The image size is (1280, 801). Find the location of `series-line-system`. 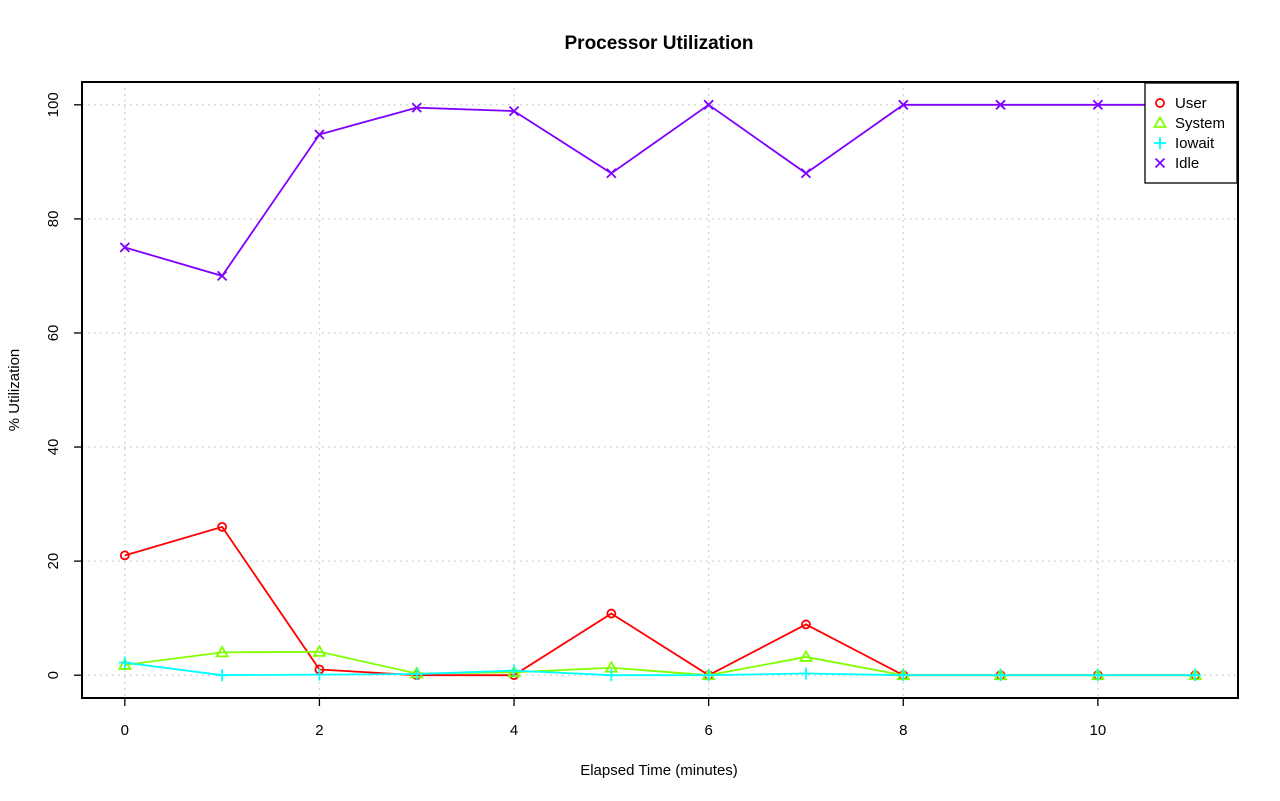

series-line-system is located at coordinates (660, 663).